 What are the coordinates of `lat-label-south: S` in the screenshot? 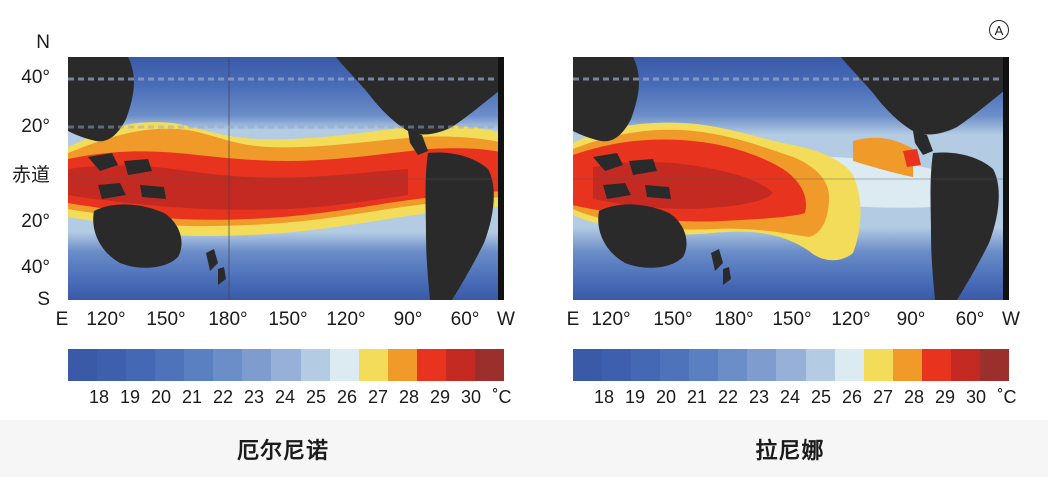 It's located at (43, 299).